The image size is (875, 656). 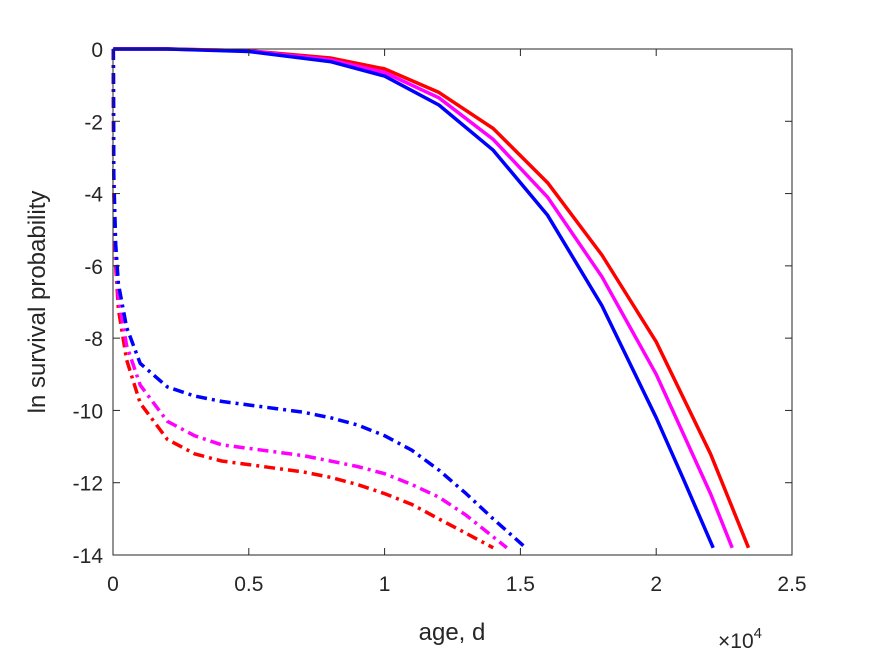 What do you see at coordinates (88, 411) in the screenshot?
I see `y-tick-label: -10` at bounding box center [88, 411].